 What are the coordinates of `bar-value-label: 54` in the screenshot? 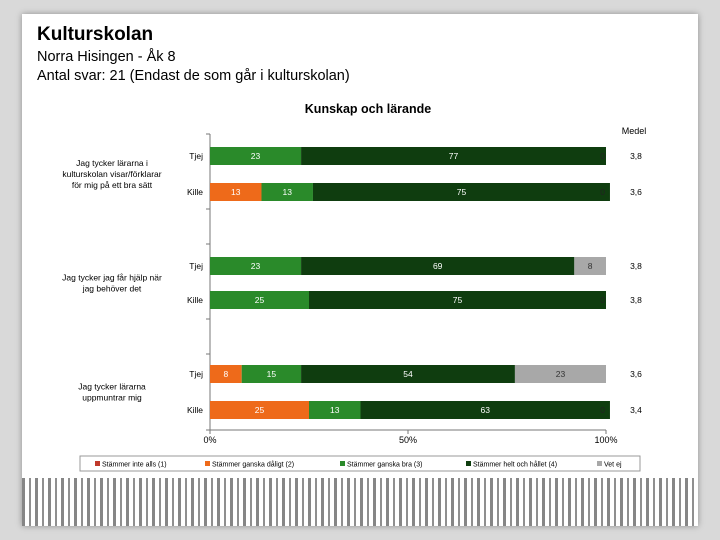 It's located at (408, 374).